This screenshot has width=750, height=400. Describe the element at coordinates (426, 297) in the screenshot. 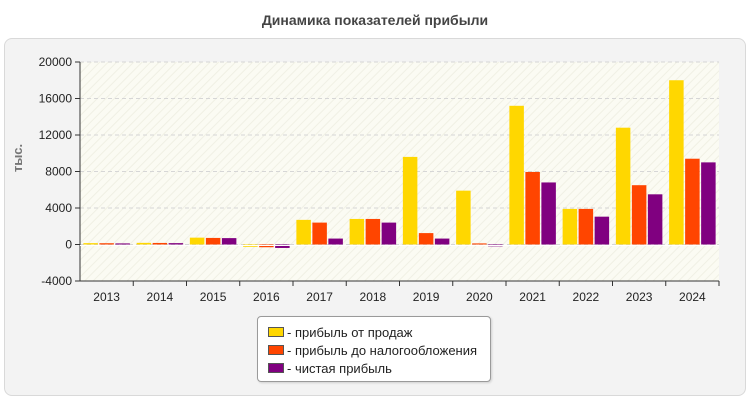

I see `x-tick-label: 2019` at that location.